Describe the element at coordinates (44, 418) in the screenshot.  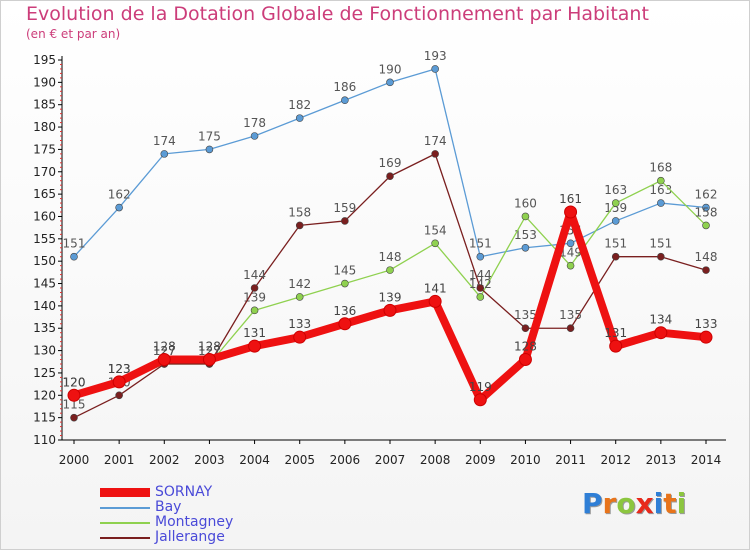
I see `y-tick-label: 115` at that location.